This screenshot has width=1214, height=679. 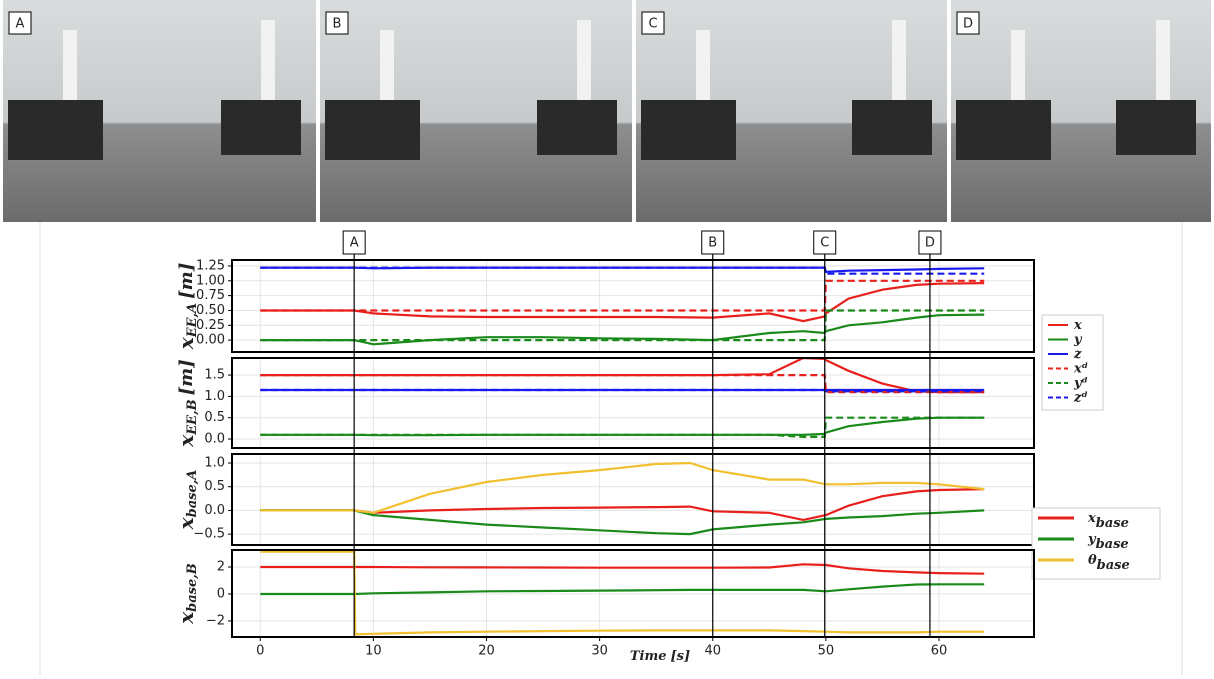 What do you see at coordinates (221, 566) in the screenshot?
I see `y-tick-label: 2` at bounding box center [221, 566].